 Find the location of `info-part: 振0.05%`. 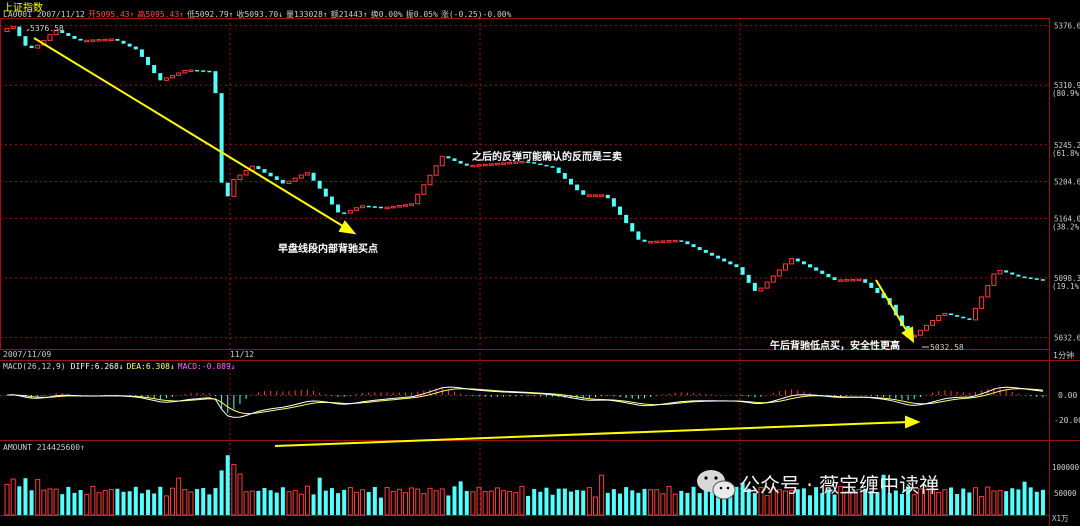

info-part: 振0.05% is located at coordinates (422, 14).